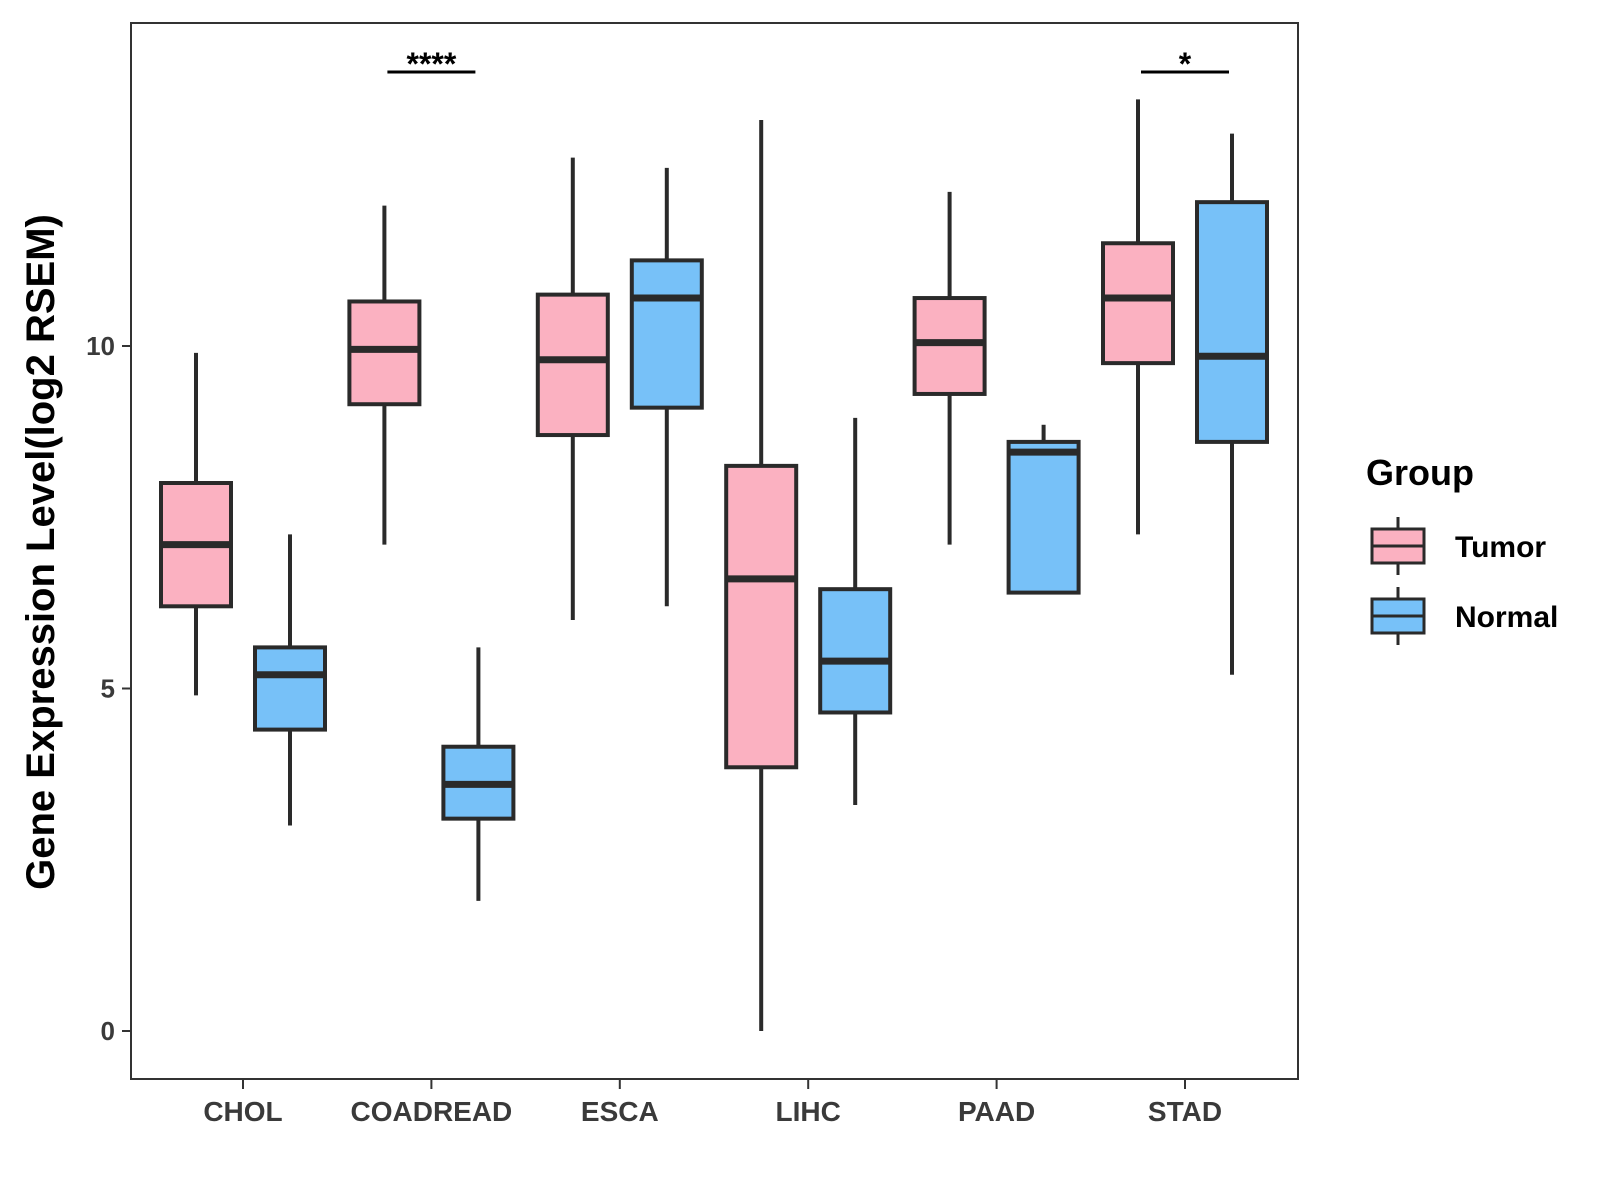 This screenshot has width=1600, height=1200. Describe the element at coordinates (1185, 64) in the screenshot. I see `significance-label: *` at that location.